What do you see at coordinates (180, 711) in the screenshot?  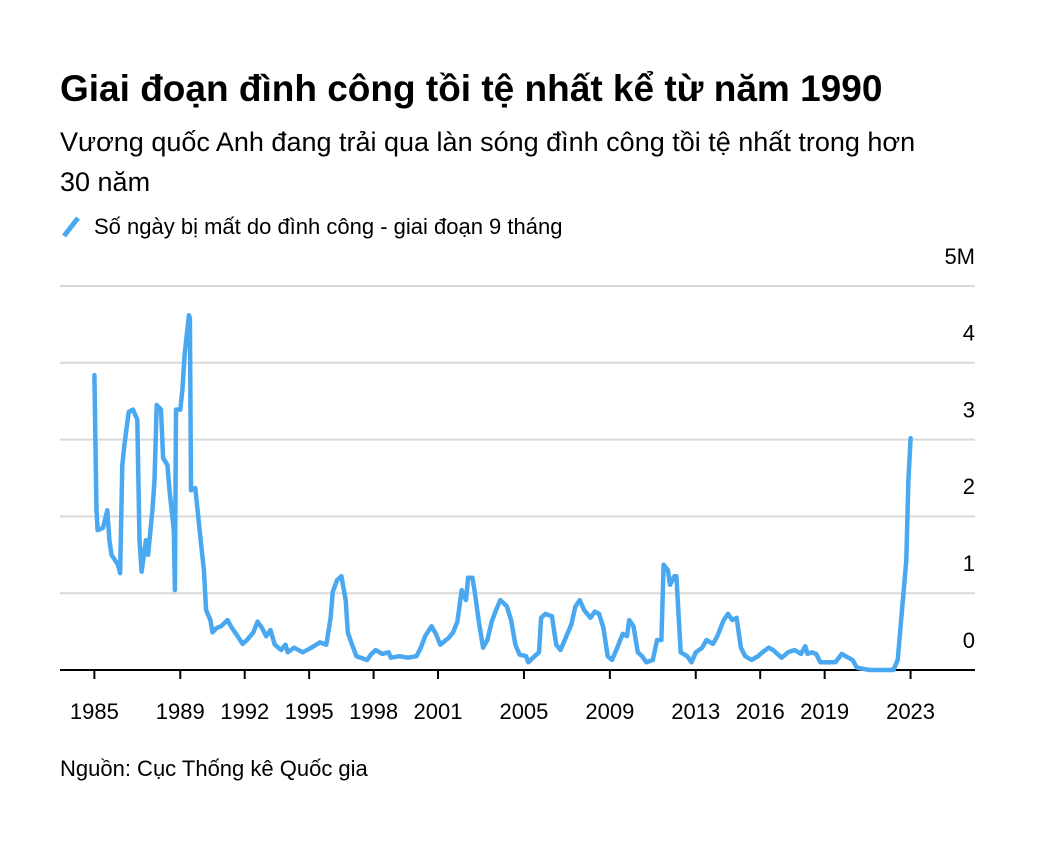 I see `x-tick-label: 1989` at bounding box center [180, 711].